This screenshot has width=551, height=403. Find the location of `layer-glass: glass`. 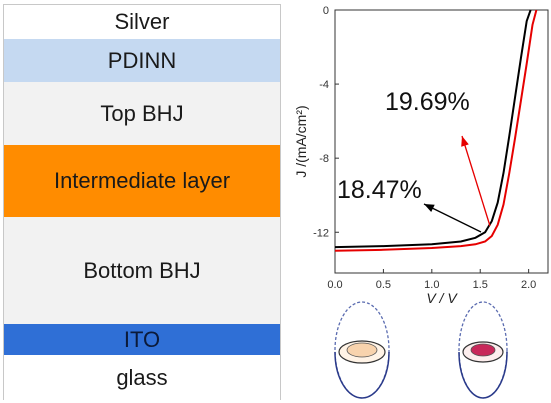

layer-glass: glass is located at coordinates (142, 378).